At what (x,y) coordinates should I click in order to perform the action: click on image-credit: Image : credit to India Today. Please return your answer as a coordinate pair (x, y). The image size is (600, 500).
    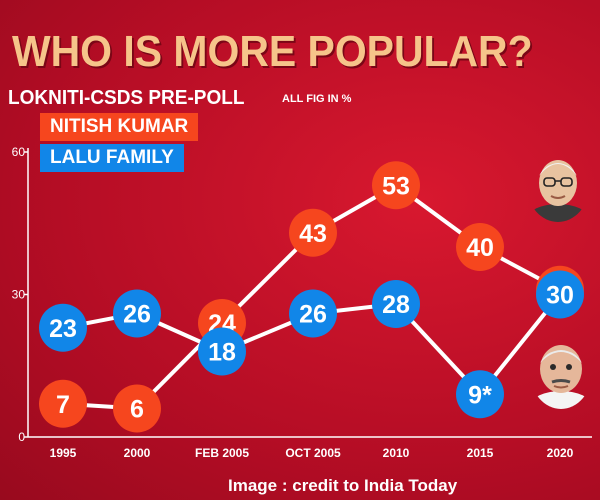
    Looking at the image, I should click on (343, 485).